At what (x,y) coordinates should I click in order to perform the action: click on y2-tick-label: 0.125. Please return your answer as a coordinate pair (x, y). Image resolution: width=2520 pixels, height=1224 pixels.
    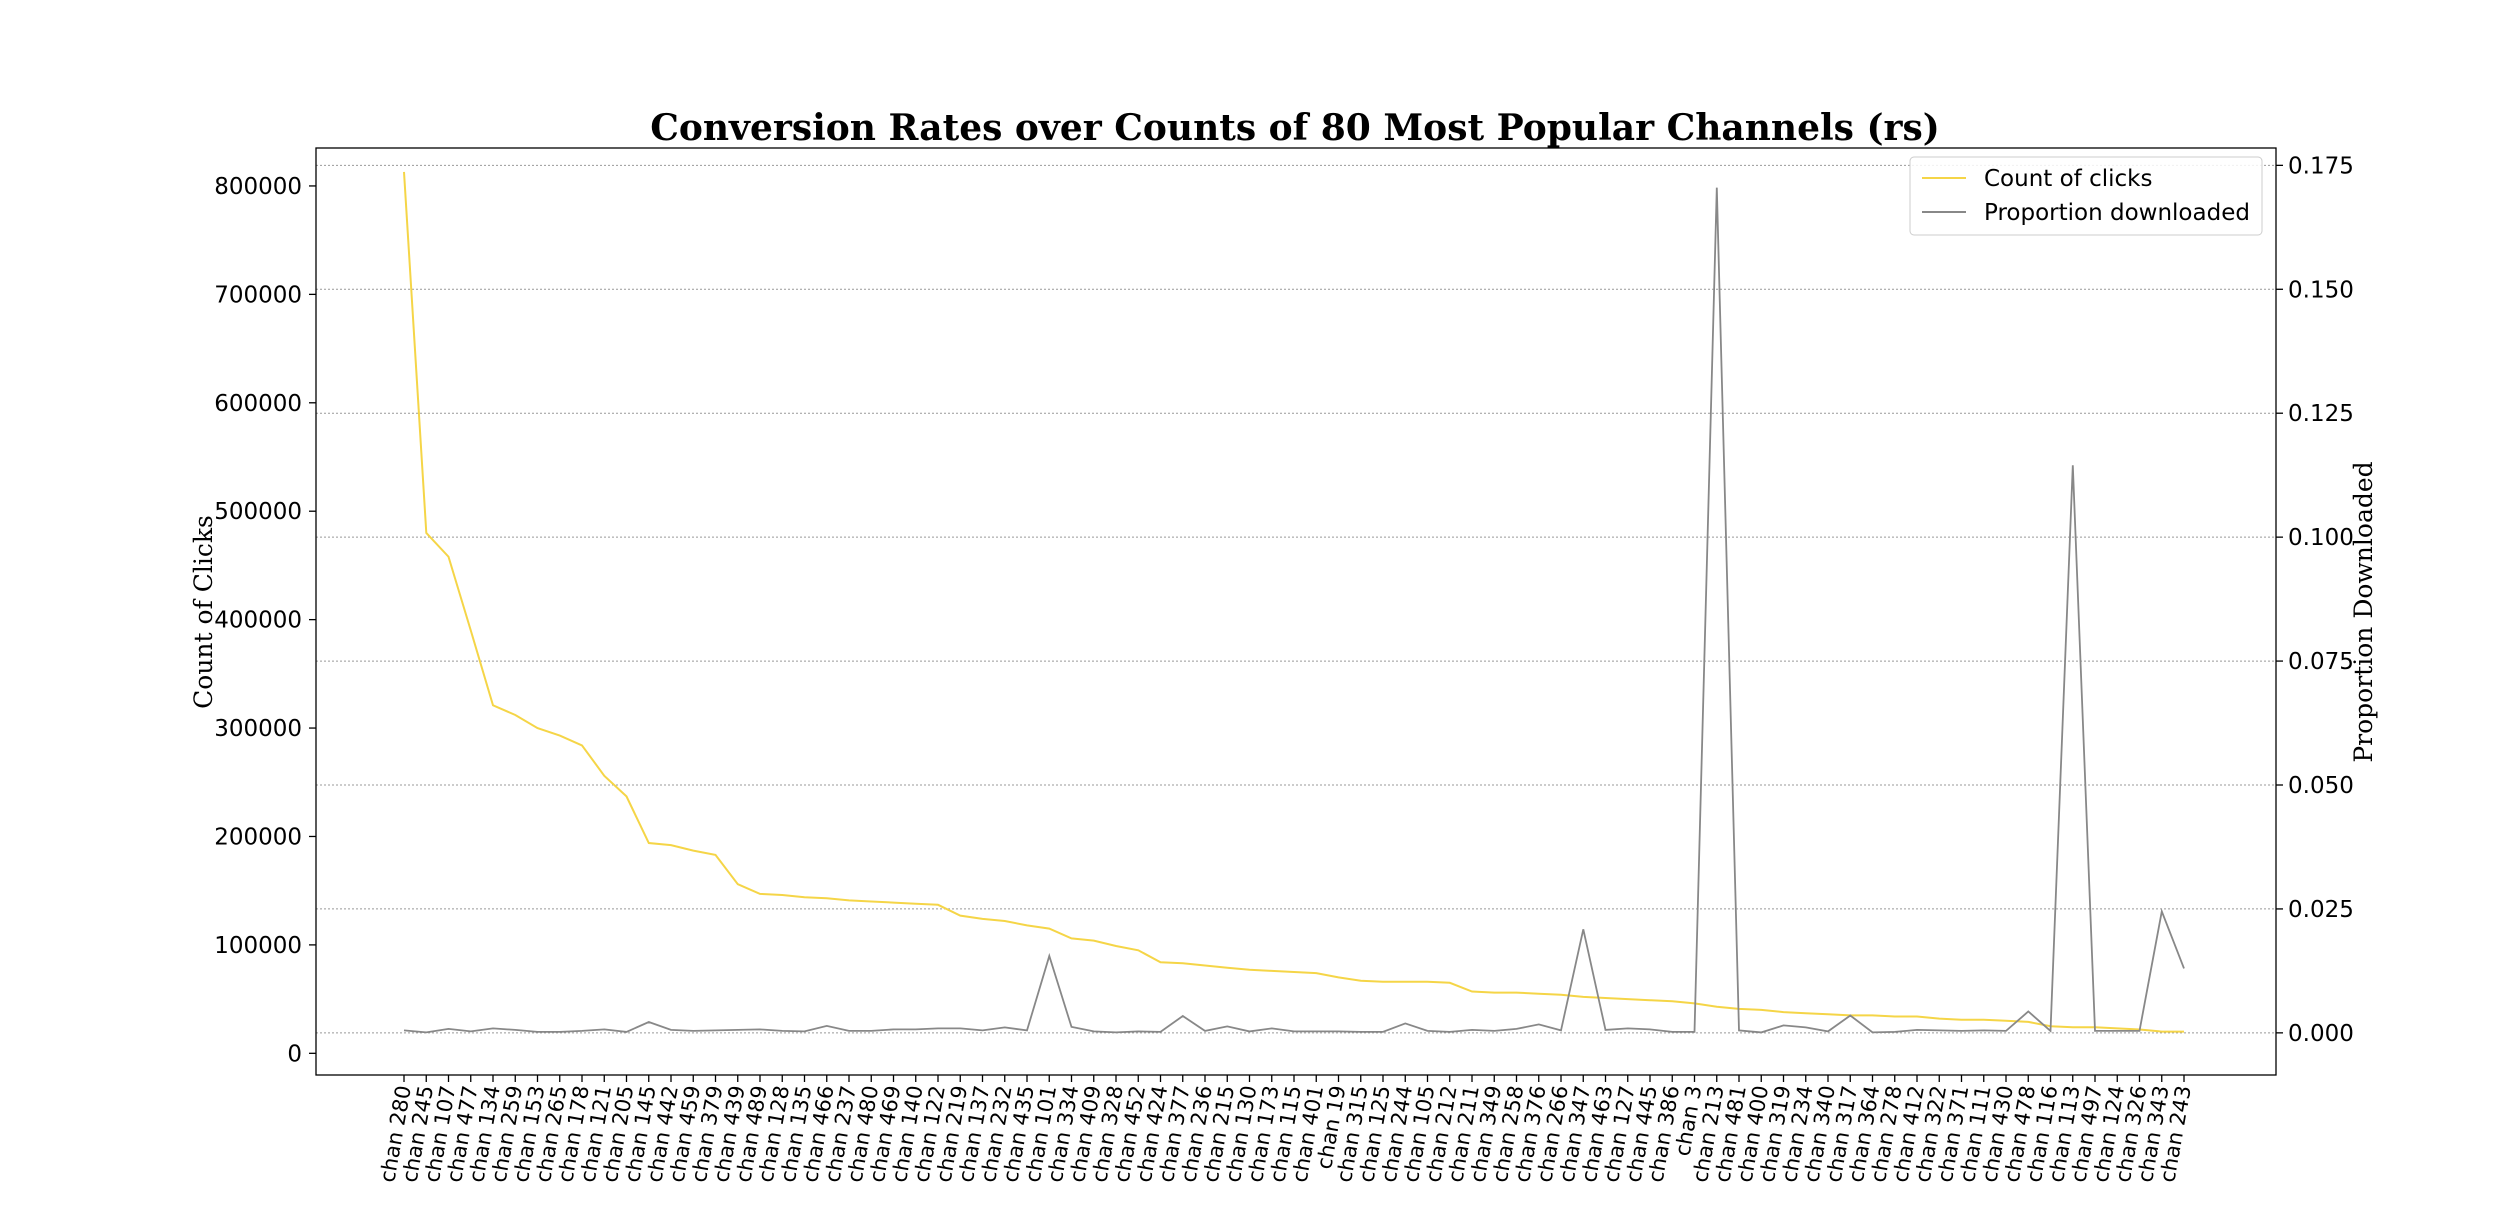
    Looking at the image, I should click on (2321, 414).